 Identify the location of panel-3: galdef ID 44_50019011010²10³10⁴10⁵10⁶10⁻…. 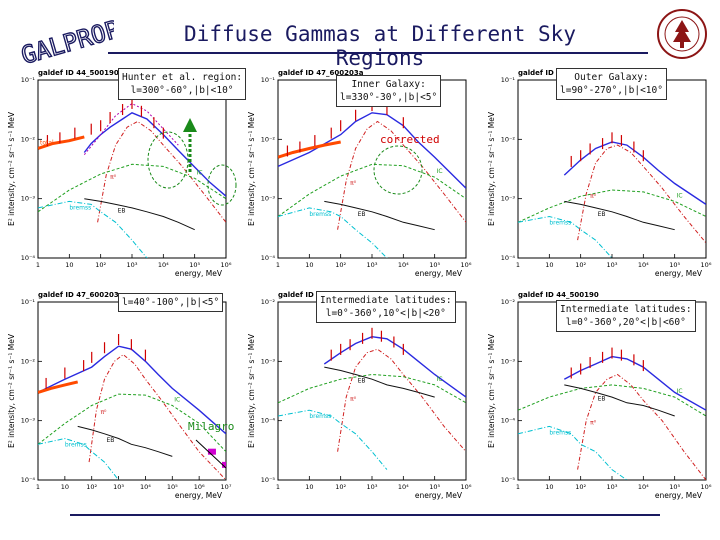
(600, 171).